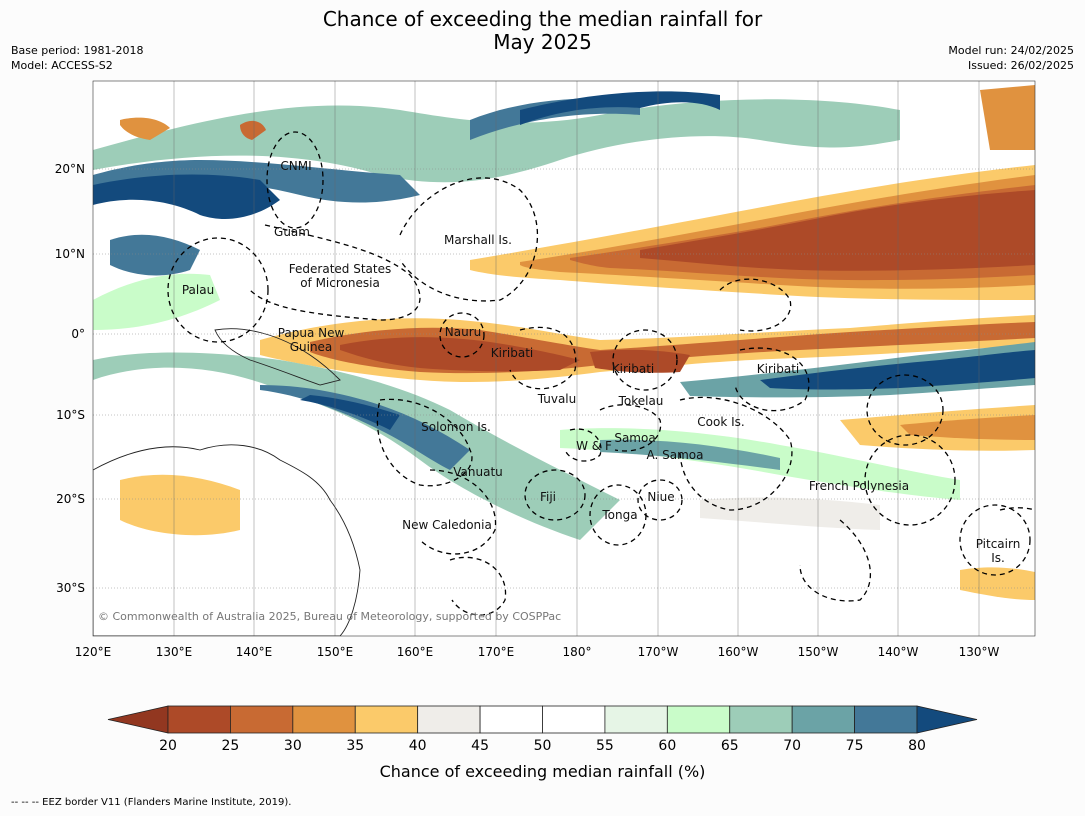 This screenshot has width=1085, height=816. Describe the element at coordinates (658, 652) in the screenshot. I see `lon-tick-label: 170°W` at that location.